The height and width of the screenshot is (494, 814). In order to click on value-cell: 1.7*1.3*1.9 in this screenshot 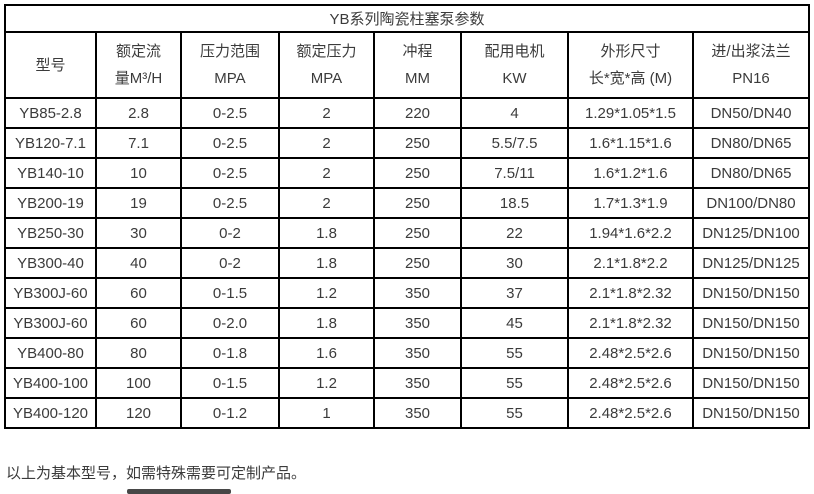, I will do `click(630, 203)`.